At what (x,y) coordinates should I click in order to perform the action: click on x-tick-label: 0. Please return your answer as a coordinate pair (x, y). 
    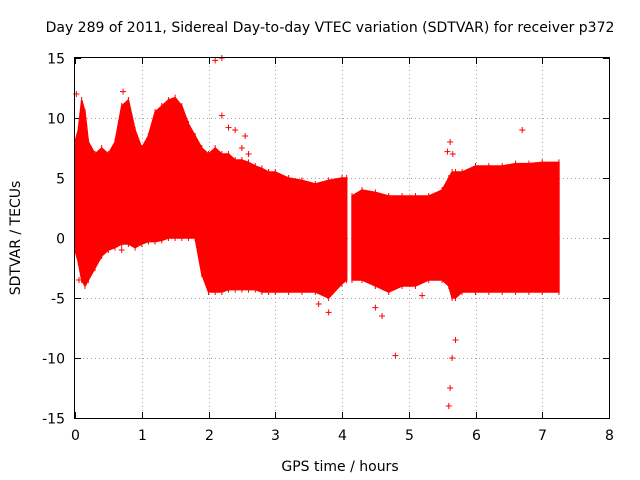
    Looking at the image, I should click on (75, 436).